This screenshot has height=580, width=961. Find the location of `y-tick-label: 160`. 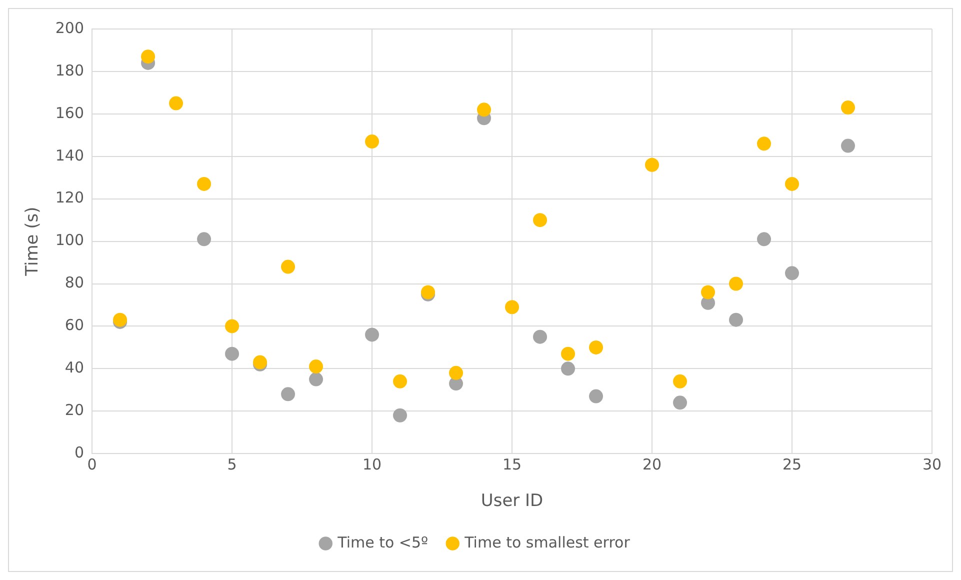

y-tick-label: 160 is located at coordinates (69, 113).